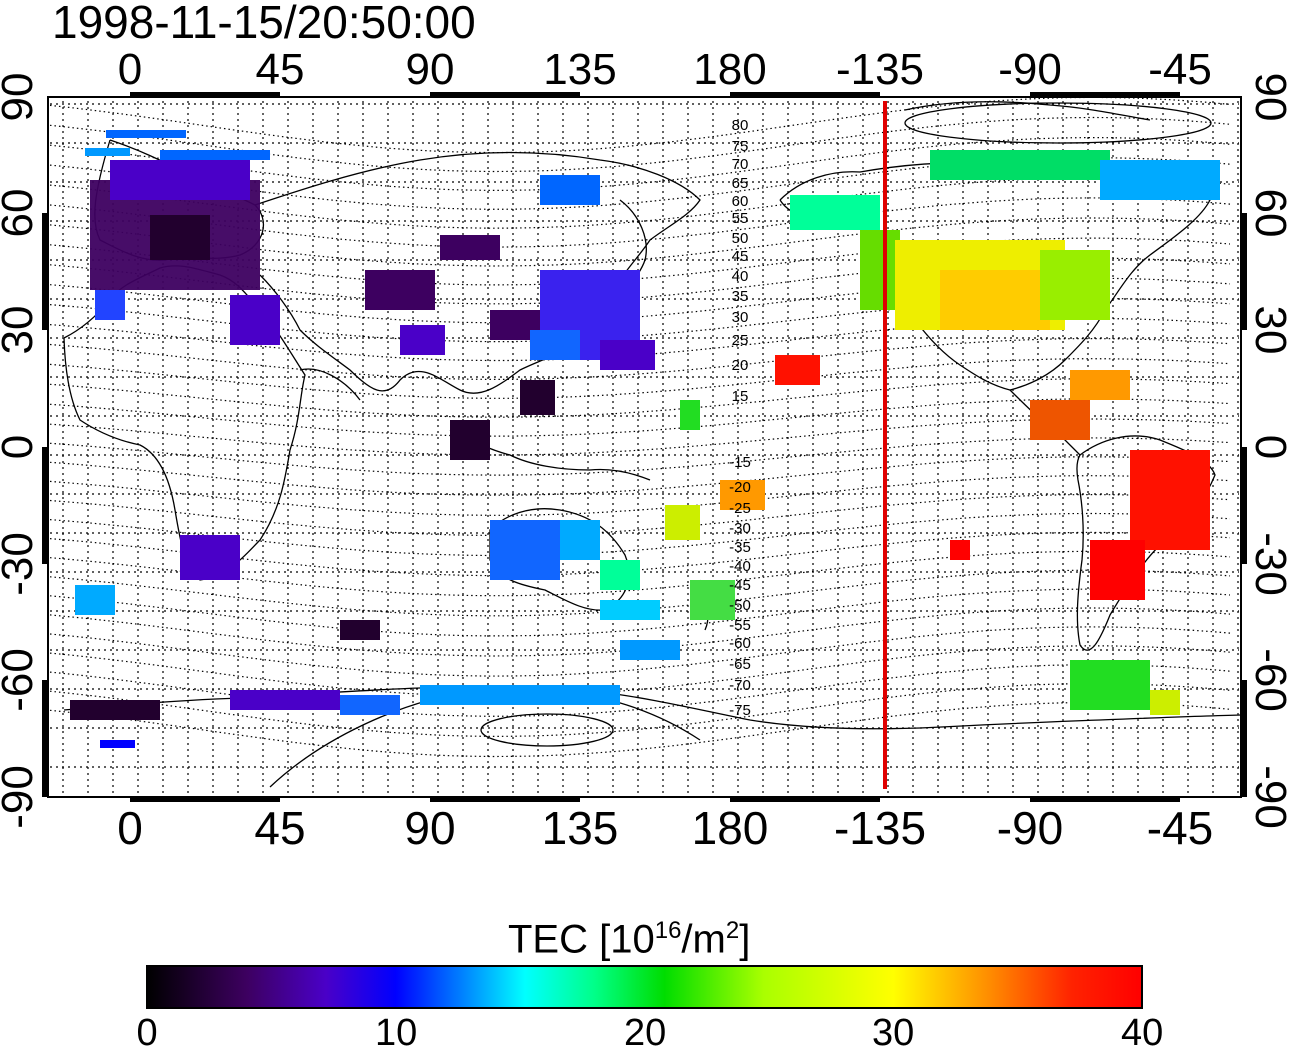  I want to click on colorbar-tick-label: 0, so click(147, 1033).